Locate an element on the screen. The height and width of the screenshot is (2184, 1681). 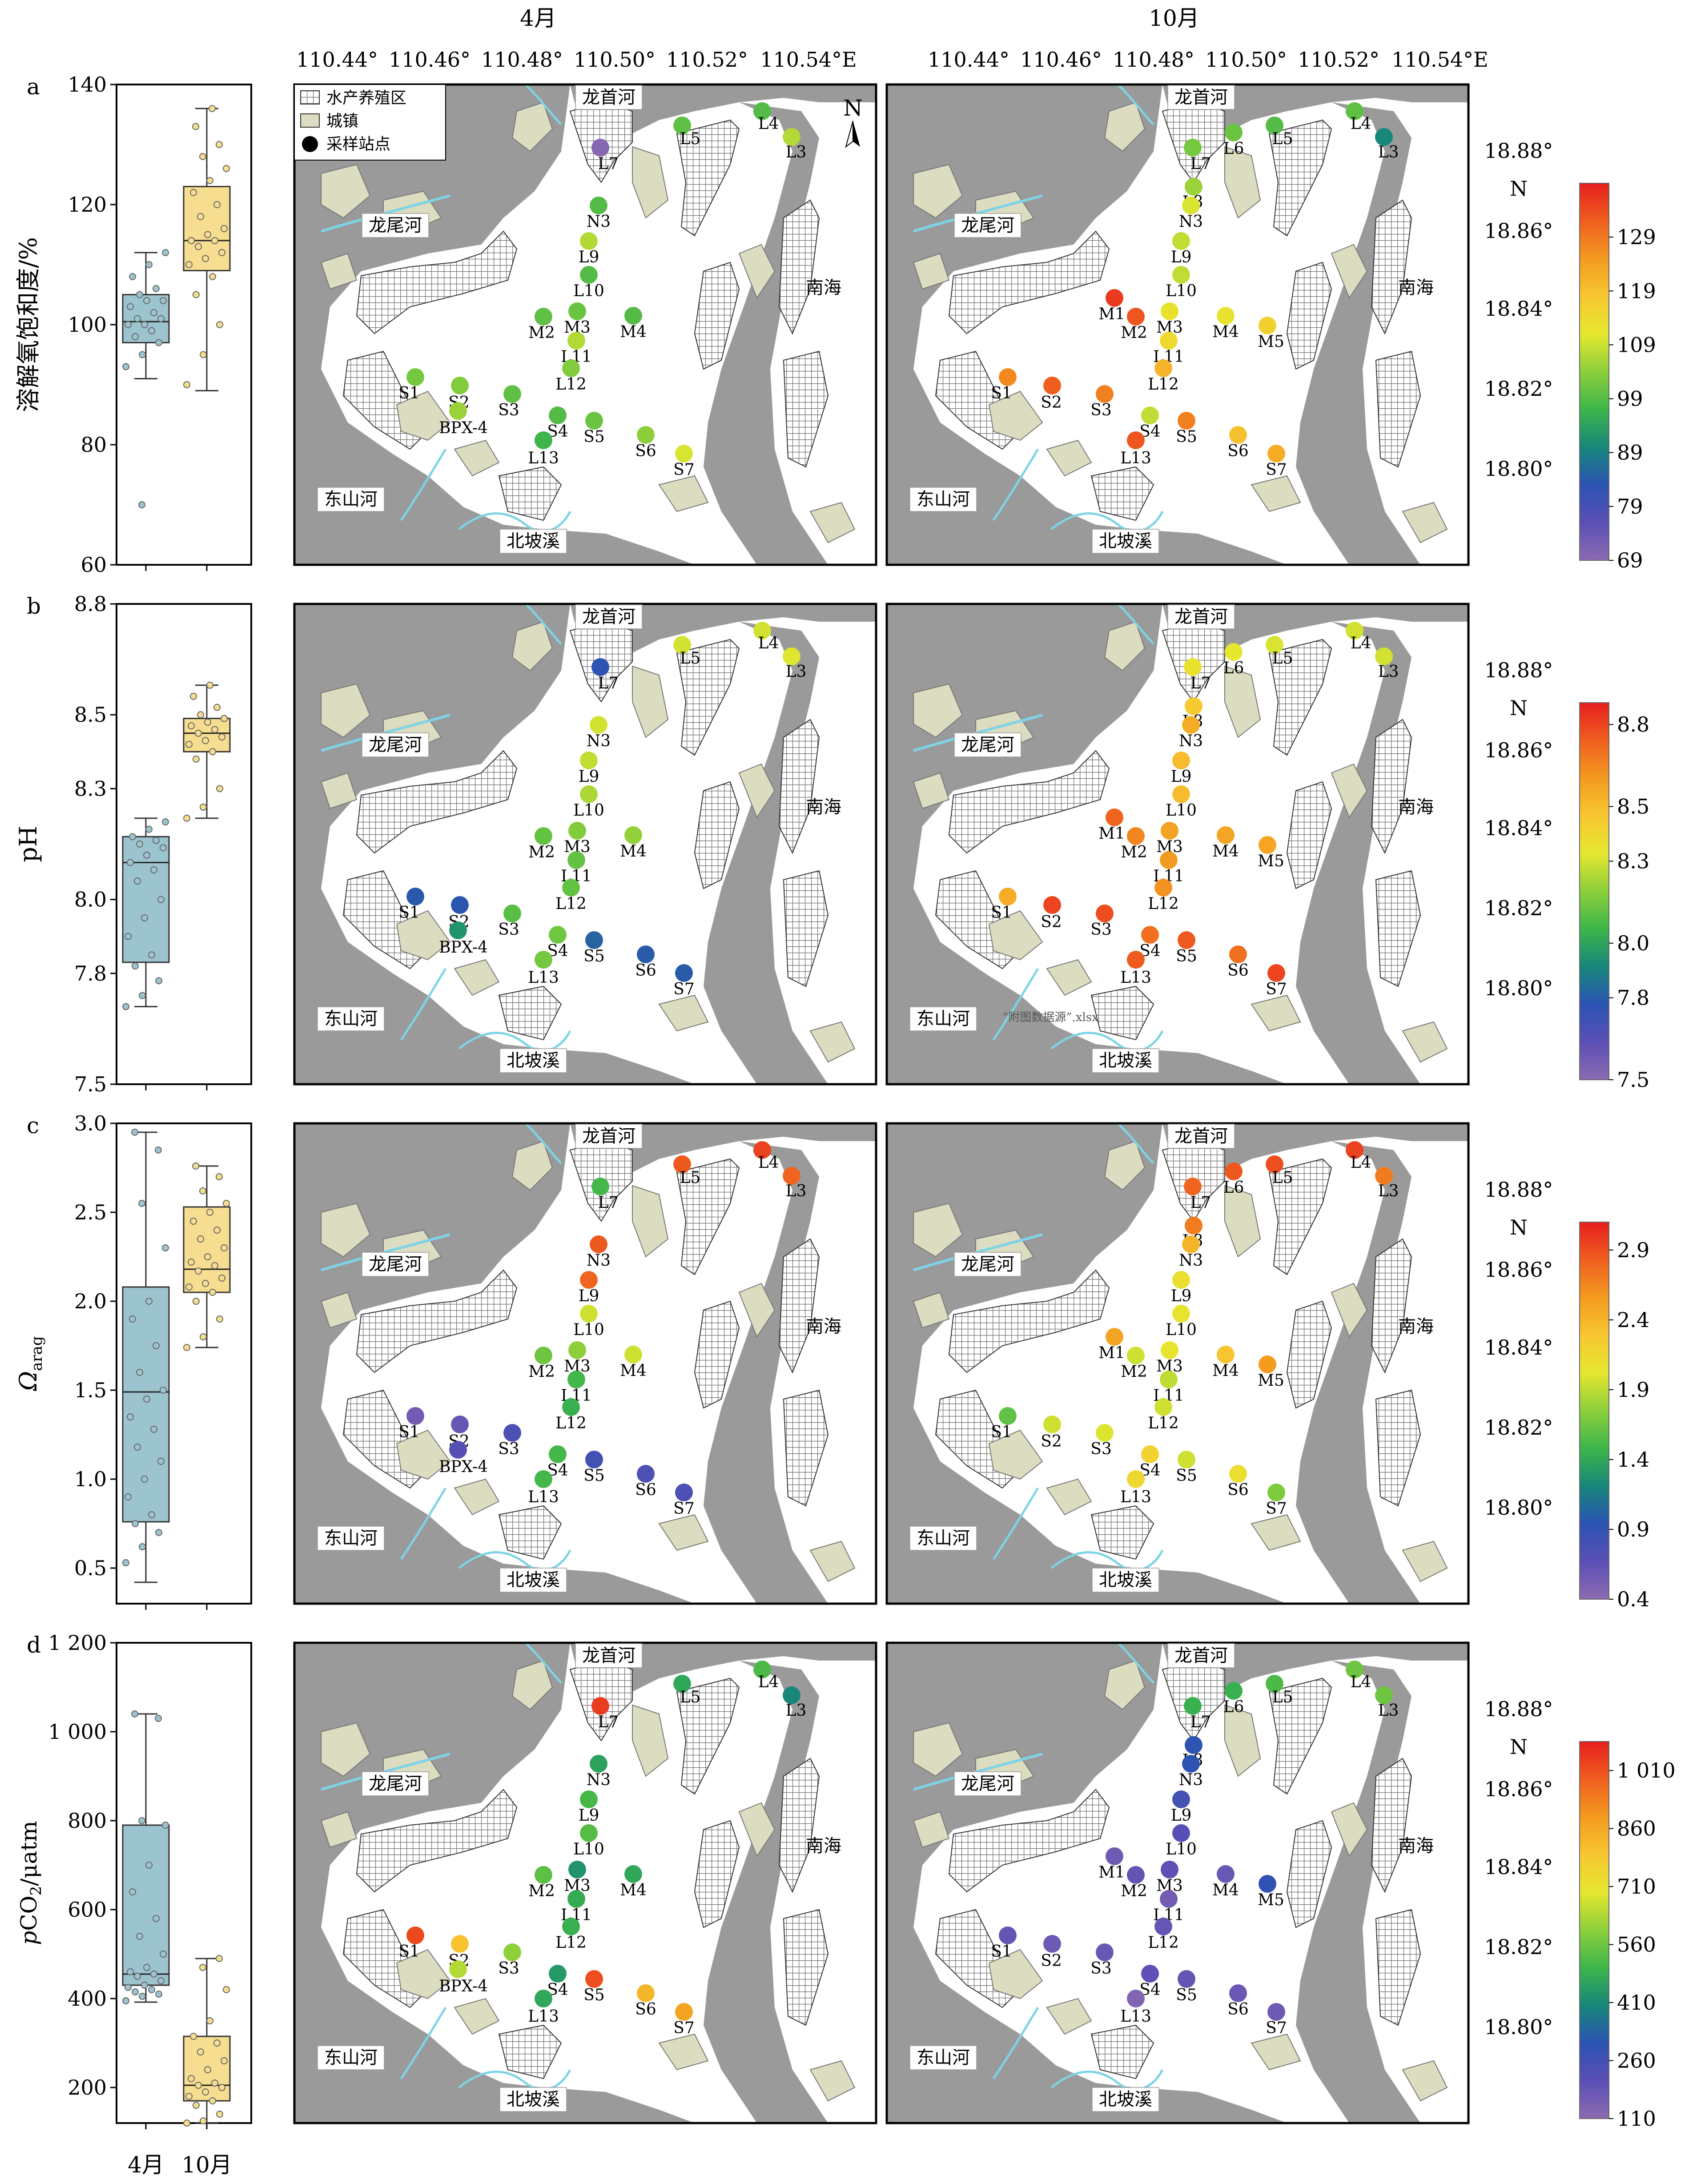
colorbar-tick-label: 8.0 is located at coordinates (1633, 943).